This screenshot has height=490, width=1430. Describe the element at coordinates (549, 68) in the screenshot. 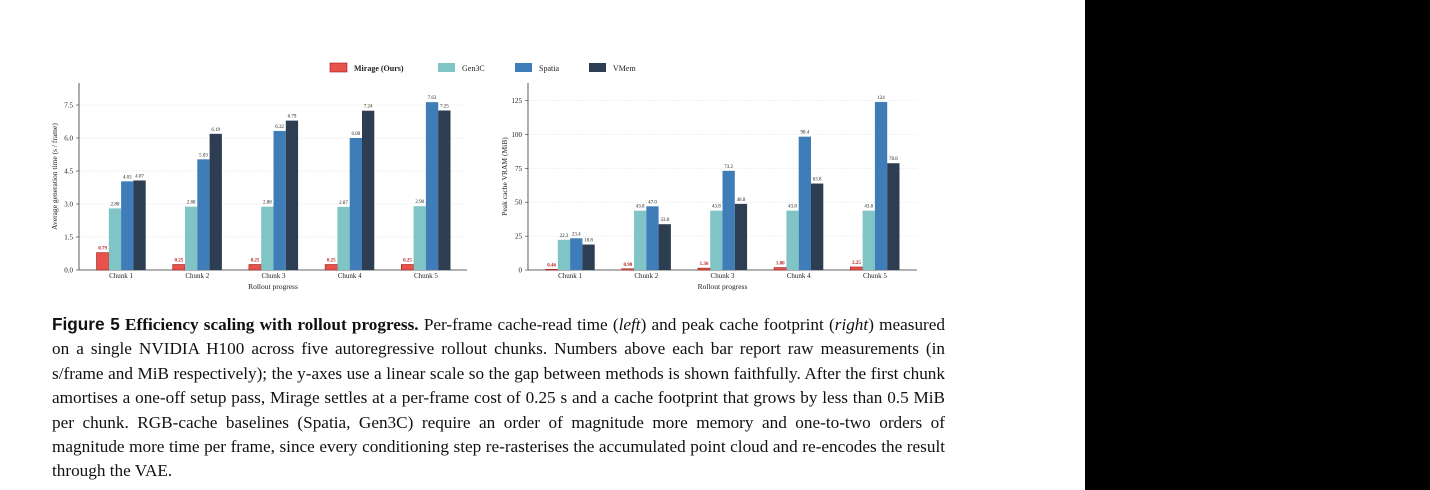

I see `legend-label: Spatia` at that location.